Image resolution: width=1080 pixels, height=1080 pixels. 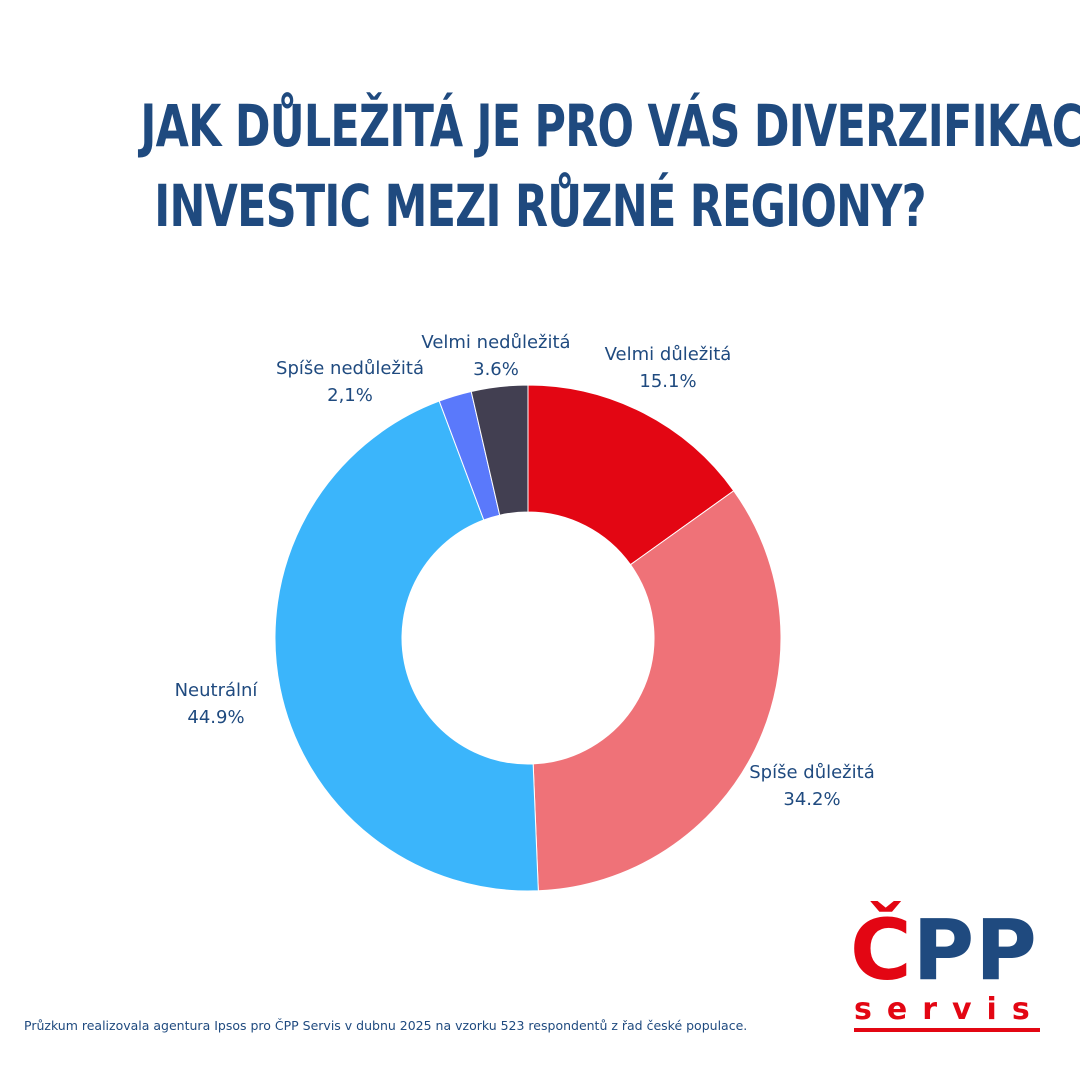 I want to click on slice-value-3: 44.9%, so click(x=215, y=717).